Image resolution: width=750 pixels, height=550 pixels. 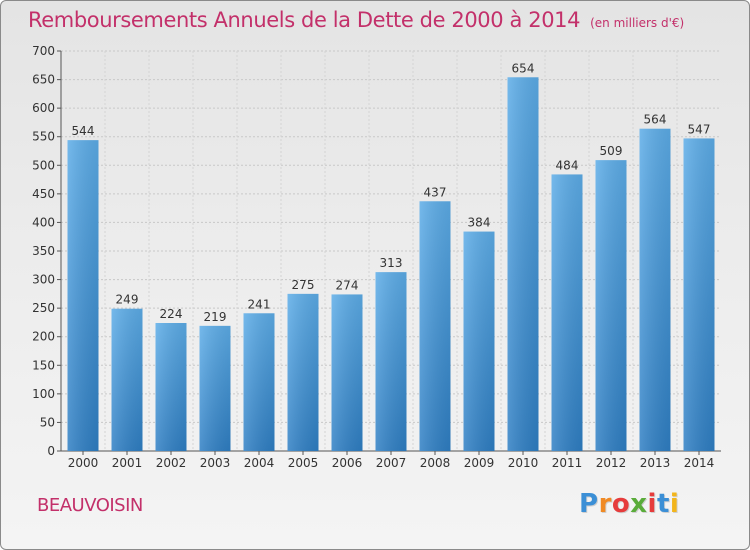 What do you see at coordinates (43, 165) in the screenshot?
I see `y-tick-label: 500` at bounding box center [43, 165].